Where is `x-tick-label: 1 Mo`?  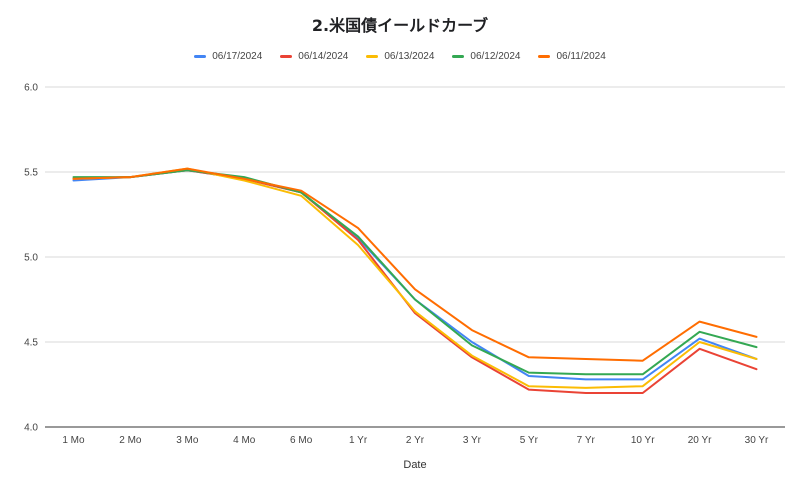 x-tick-label: 1 Mo is located at coordinates (73, 440).